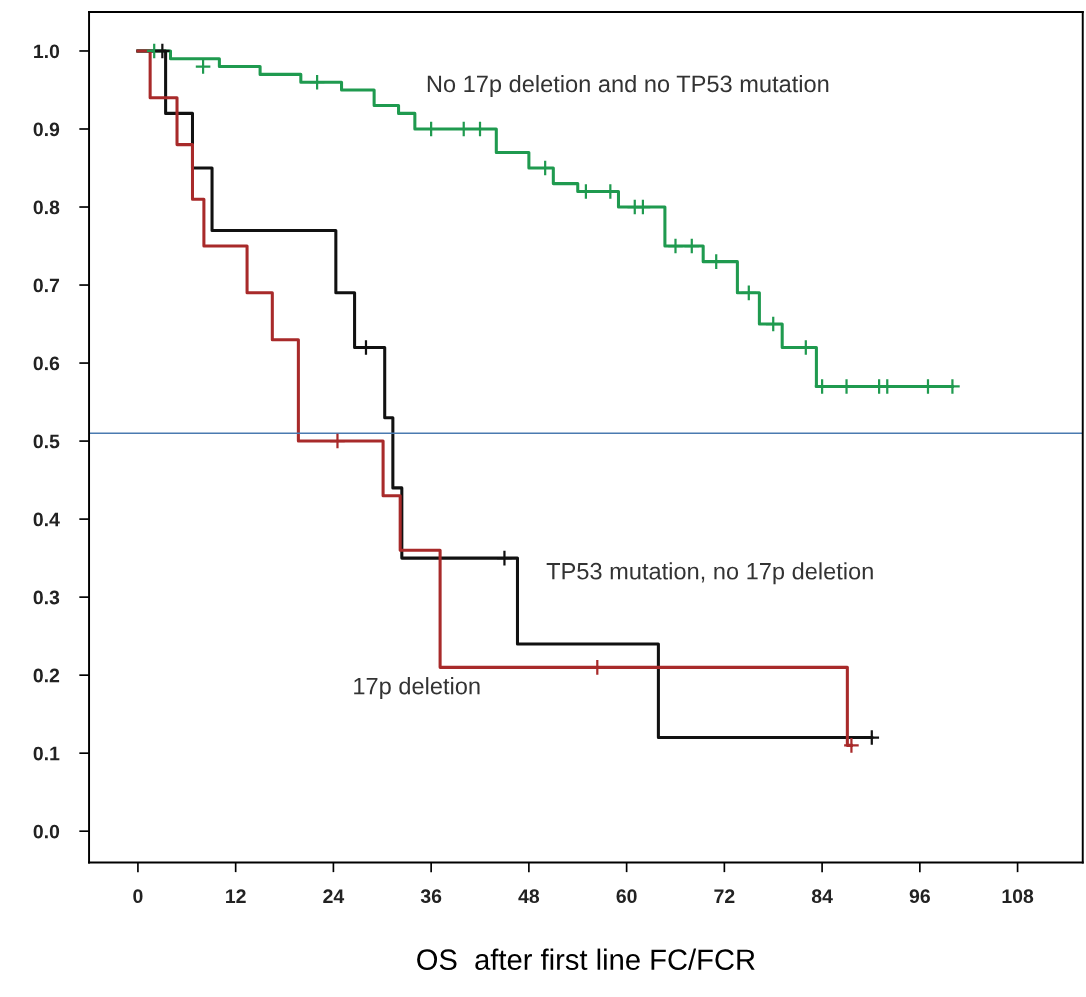 The width and height of the screenshot is (1086, 997). What do you see at coordinates (431, 896) in the screenshot?
I see `x-tick-label: 36` at bounding box center [431, 896].